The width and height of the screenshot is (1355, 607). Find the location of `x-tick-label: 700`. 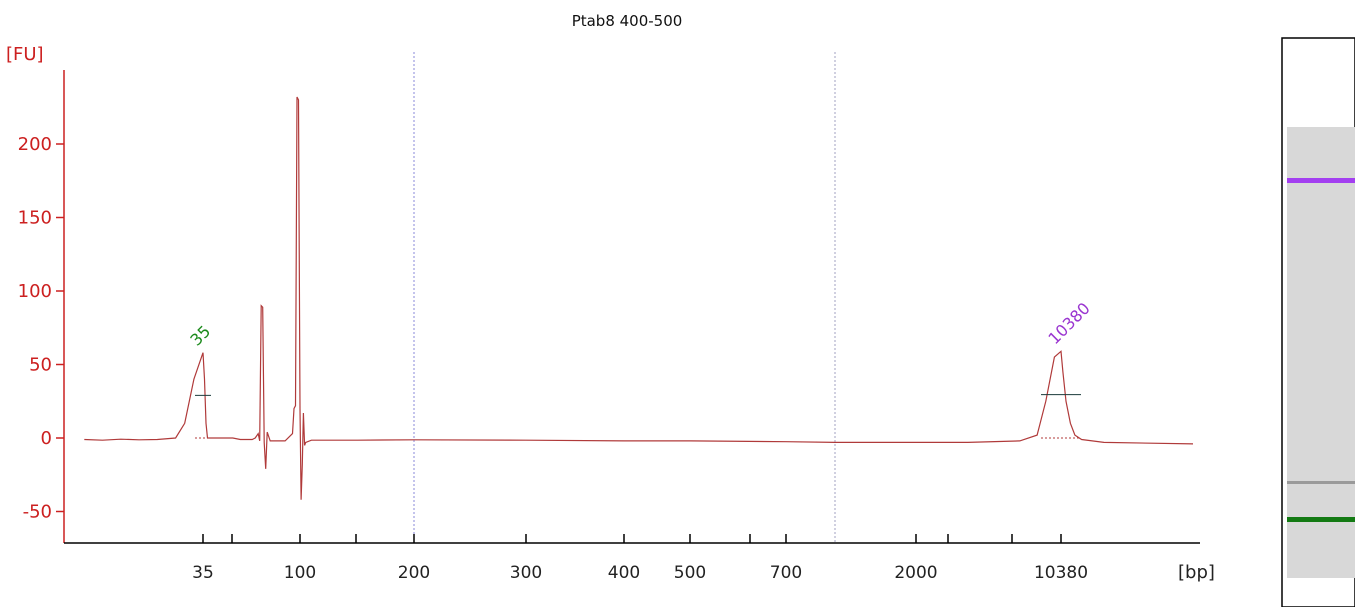

x-tick-label: 700 is located at coordinates (786, 573).